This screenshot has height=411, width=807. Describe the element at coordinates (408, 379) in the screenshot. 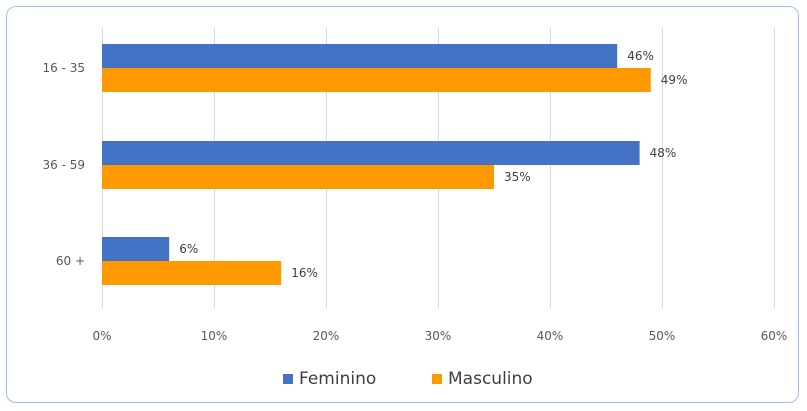

I see `legend: Feminino Masculino` at that location.